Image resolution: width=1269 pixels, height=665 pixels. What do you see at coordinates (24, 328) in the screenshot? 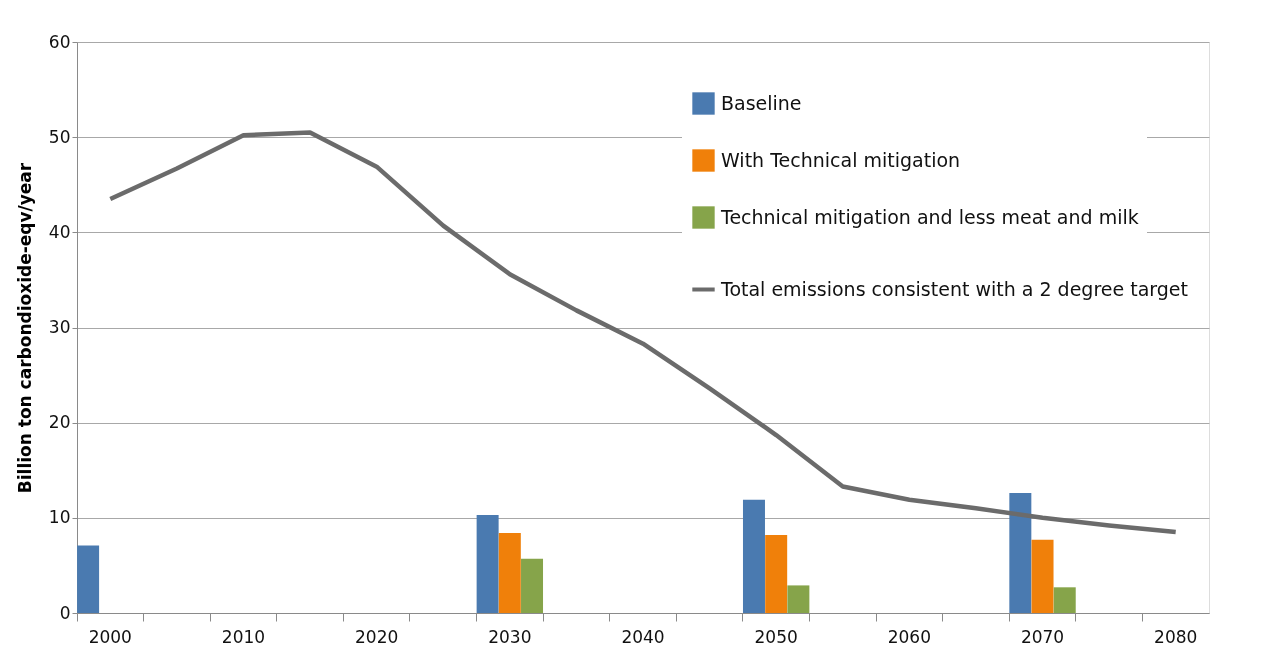
I see `y-axis-title: Billion ton carbondioxide-eqv/year` at bounding box center [24, 328].